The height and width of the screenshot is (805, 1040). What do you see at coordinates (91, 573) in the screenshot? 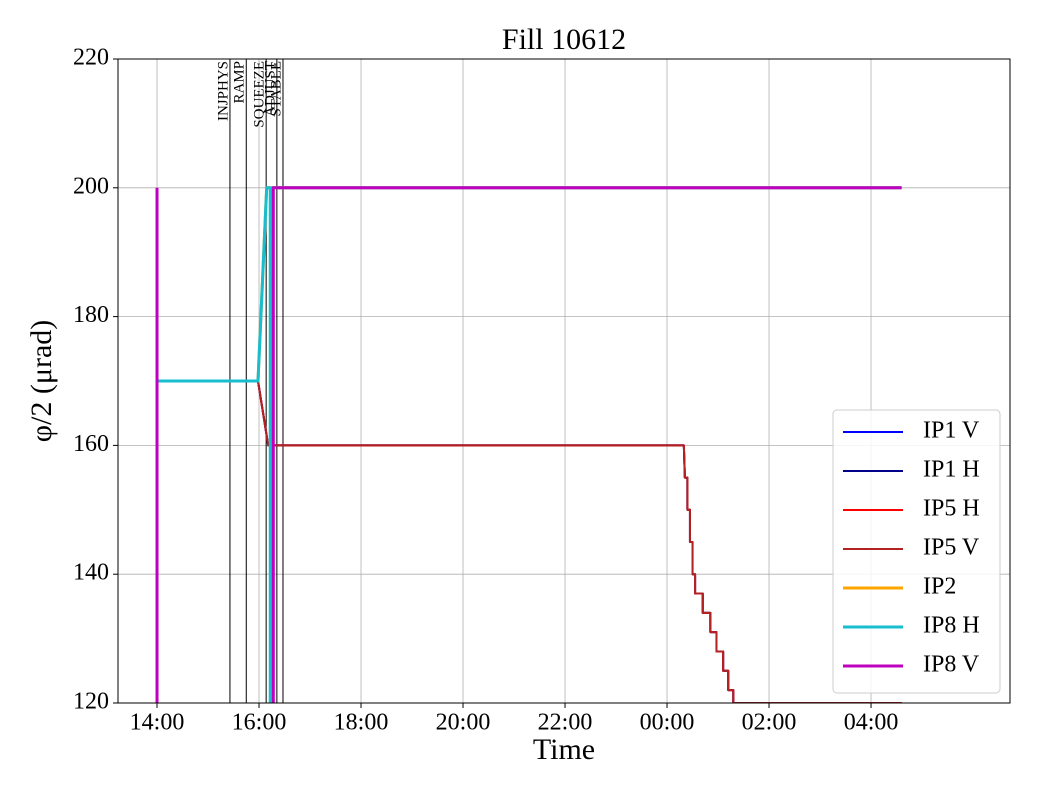
I see `y-tick-label: 140` at bounding box center [91, 573].